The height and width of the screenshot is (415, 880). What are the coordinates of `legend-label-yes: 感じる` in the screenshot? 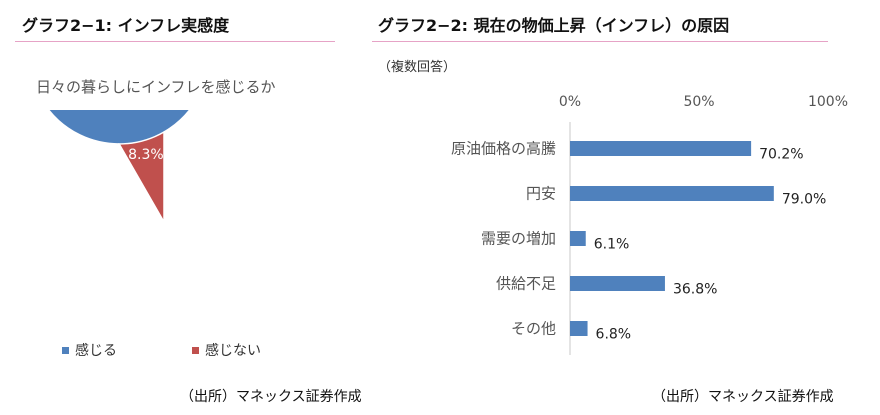 It's located at (96, 351).